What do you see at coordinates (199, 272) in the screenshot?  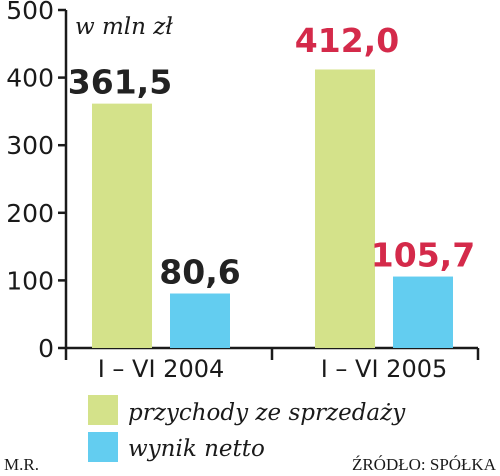 I see `data-label: 80,6` at bounding box center [199, 272].